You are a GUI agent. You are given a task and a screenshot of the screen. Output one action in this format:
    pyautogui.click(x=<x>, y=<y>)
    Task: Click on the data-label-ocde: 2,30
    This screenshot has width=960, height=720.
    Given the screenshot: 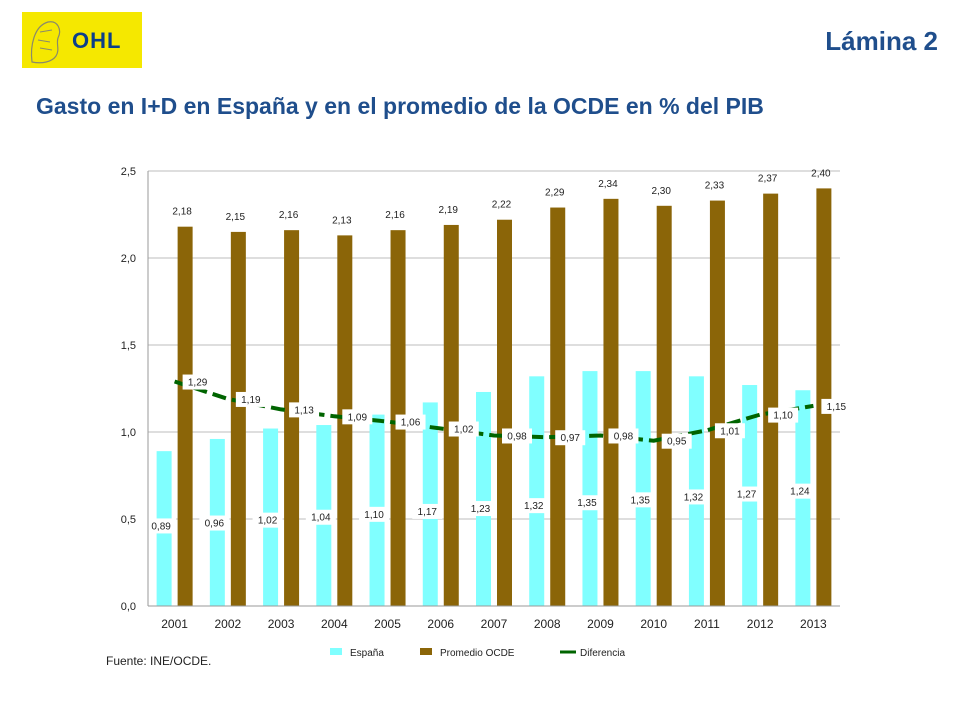 What is the action you would take?
    pyautogui.click(x=661, y=191)
    